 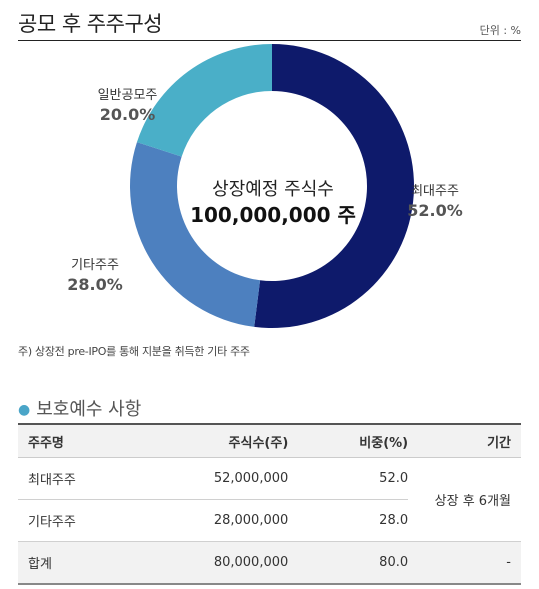 I want to click on cell-shares: 52,000,000, so click(x=215, y=478).